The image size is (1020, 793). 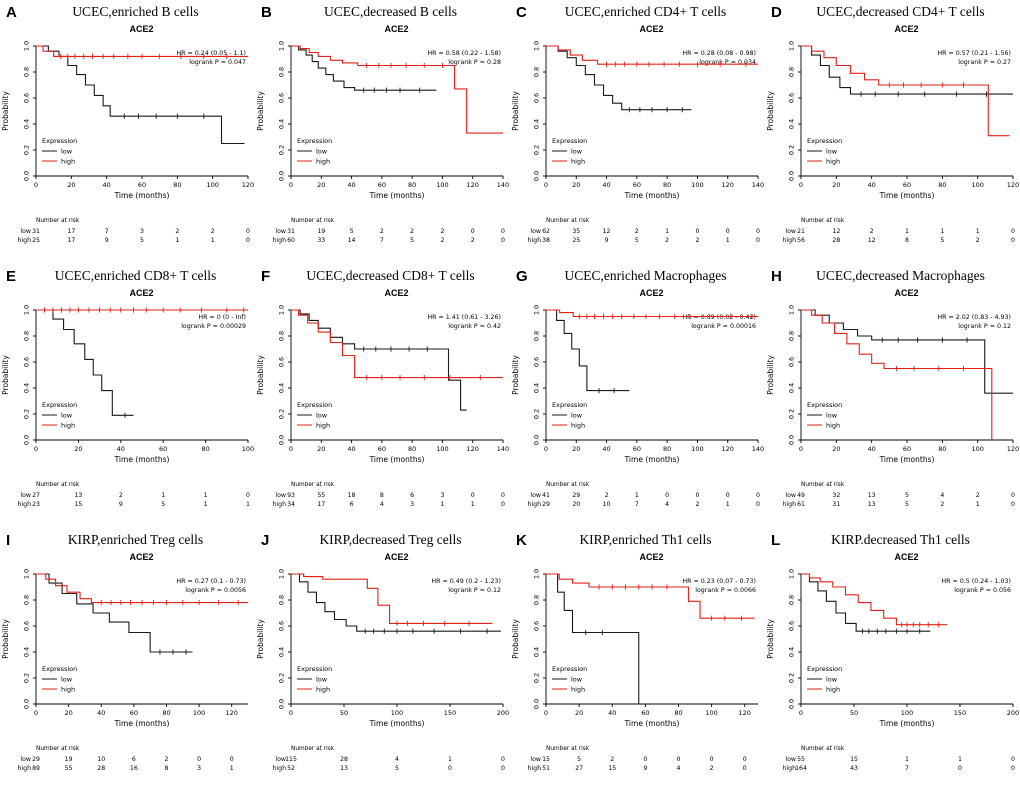 I want to click on y-tick-label: 0.6, so click(x=792, y=98).